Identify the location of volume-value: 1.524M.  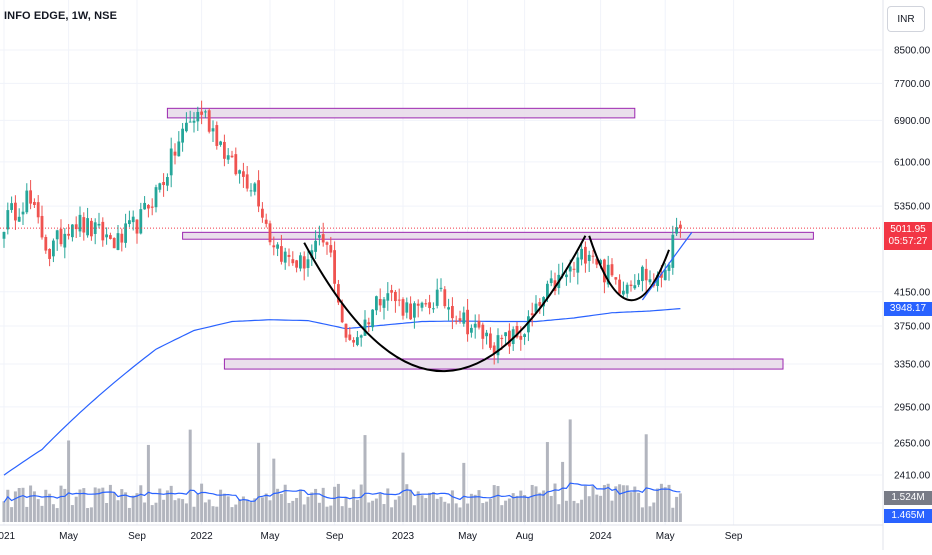
(908, 497).